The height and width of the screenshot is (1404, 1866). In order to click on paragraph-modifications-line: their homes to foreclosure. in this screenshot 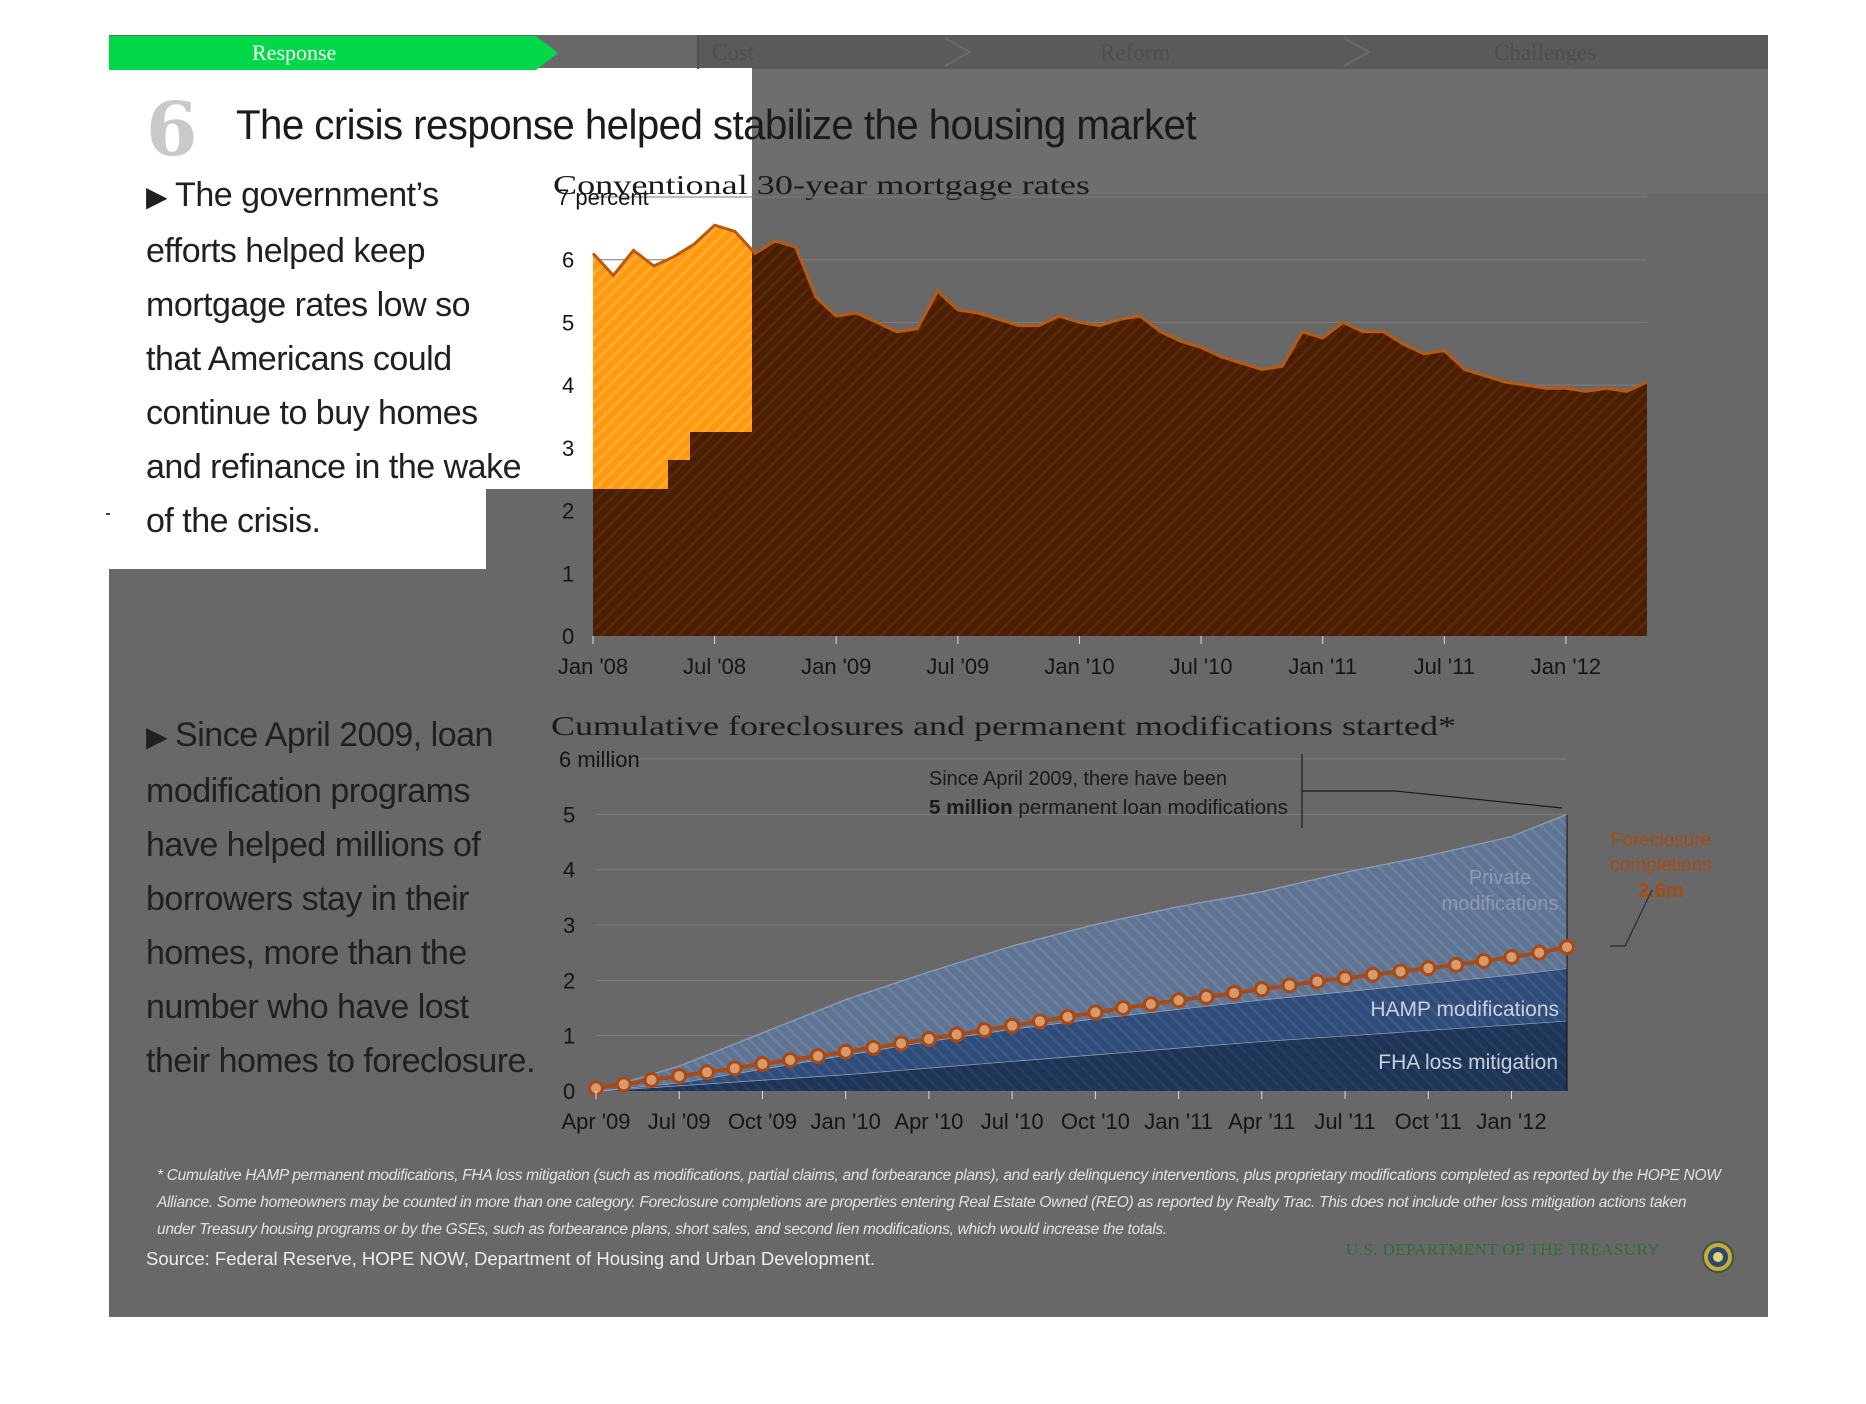, I will do `click(341, 1061)`.